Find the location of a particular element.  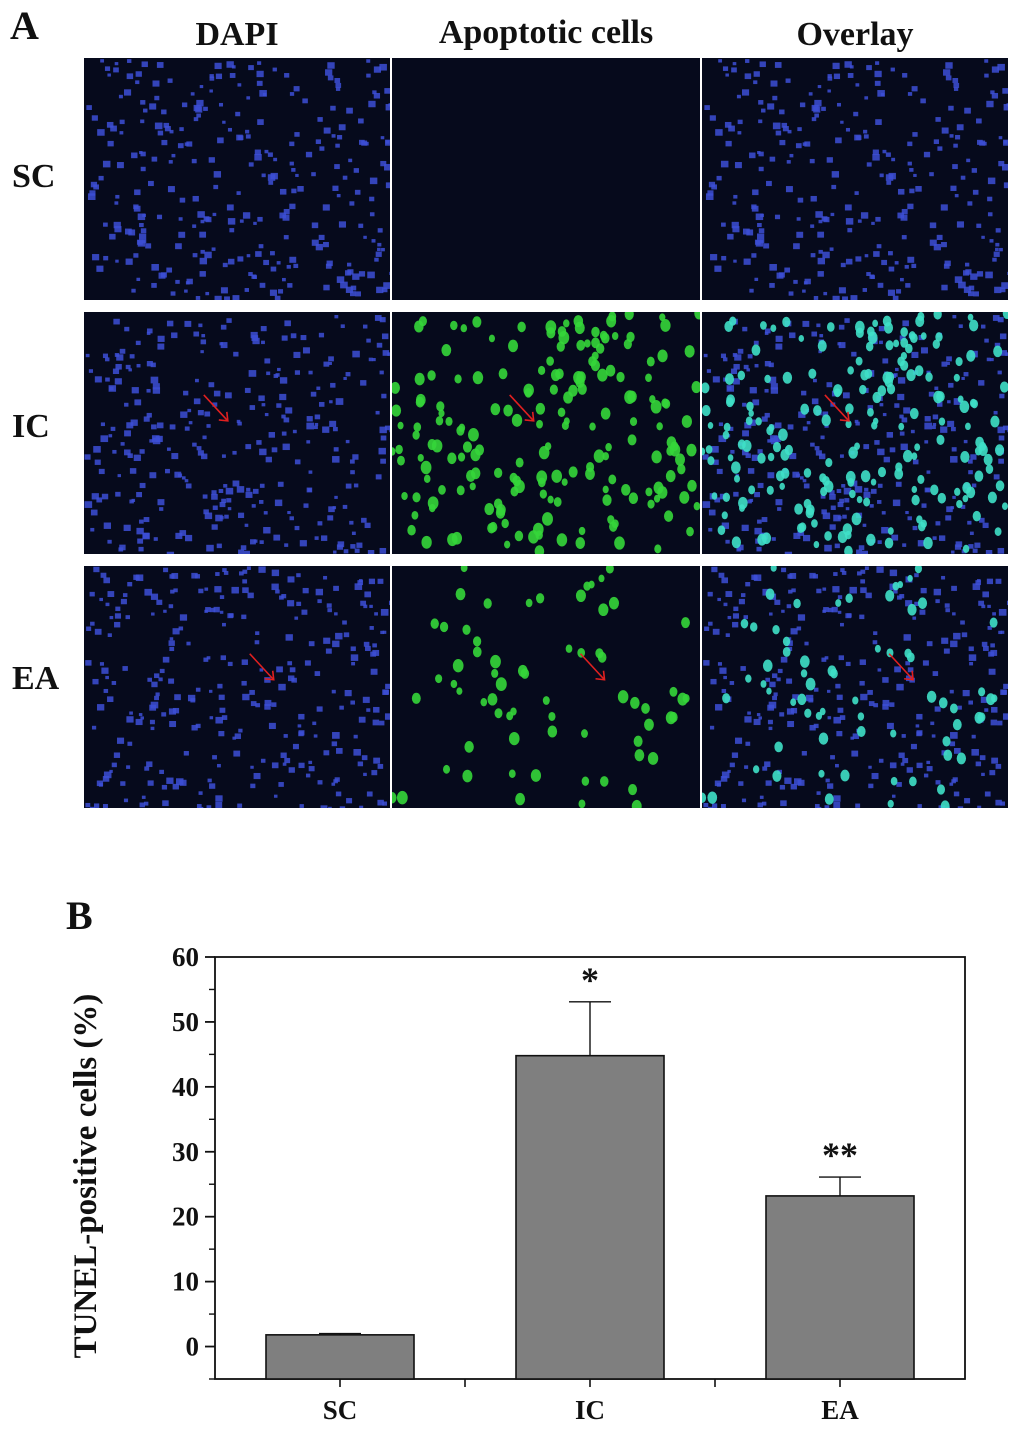

micrograph-sc-dapi is located at coordinates (237, 179).